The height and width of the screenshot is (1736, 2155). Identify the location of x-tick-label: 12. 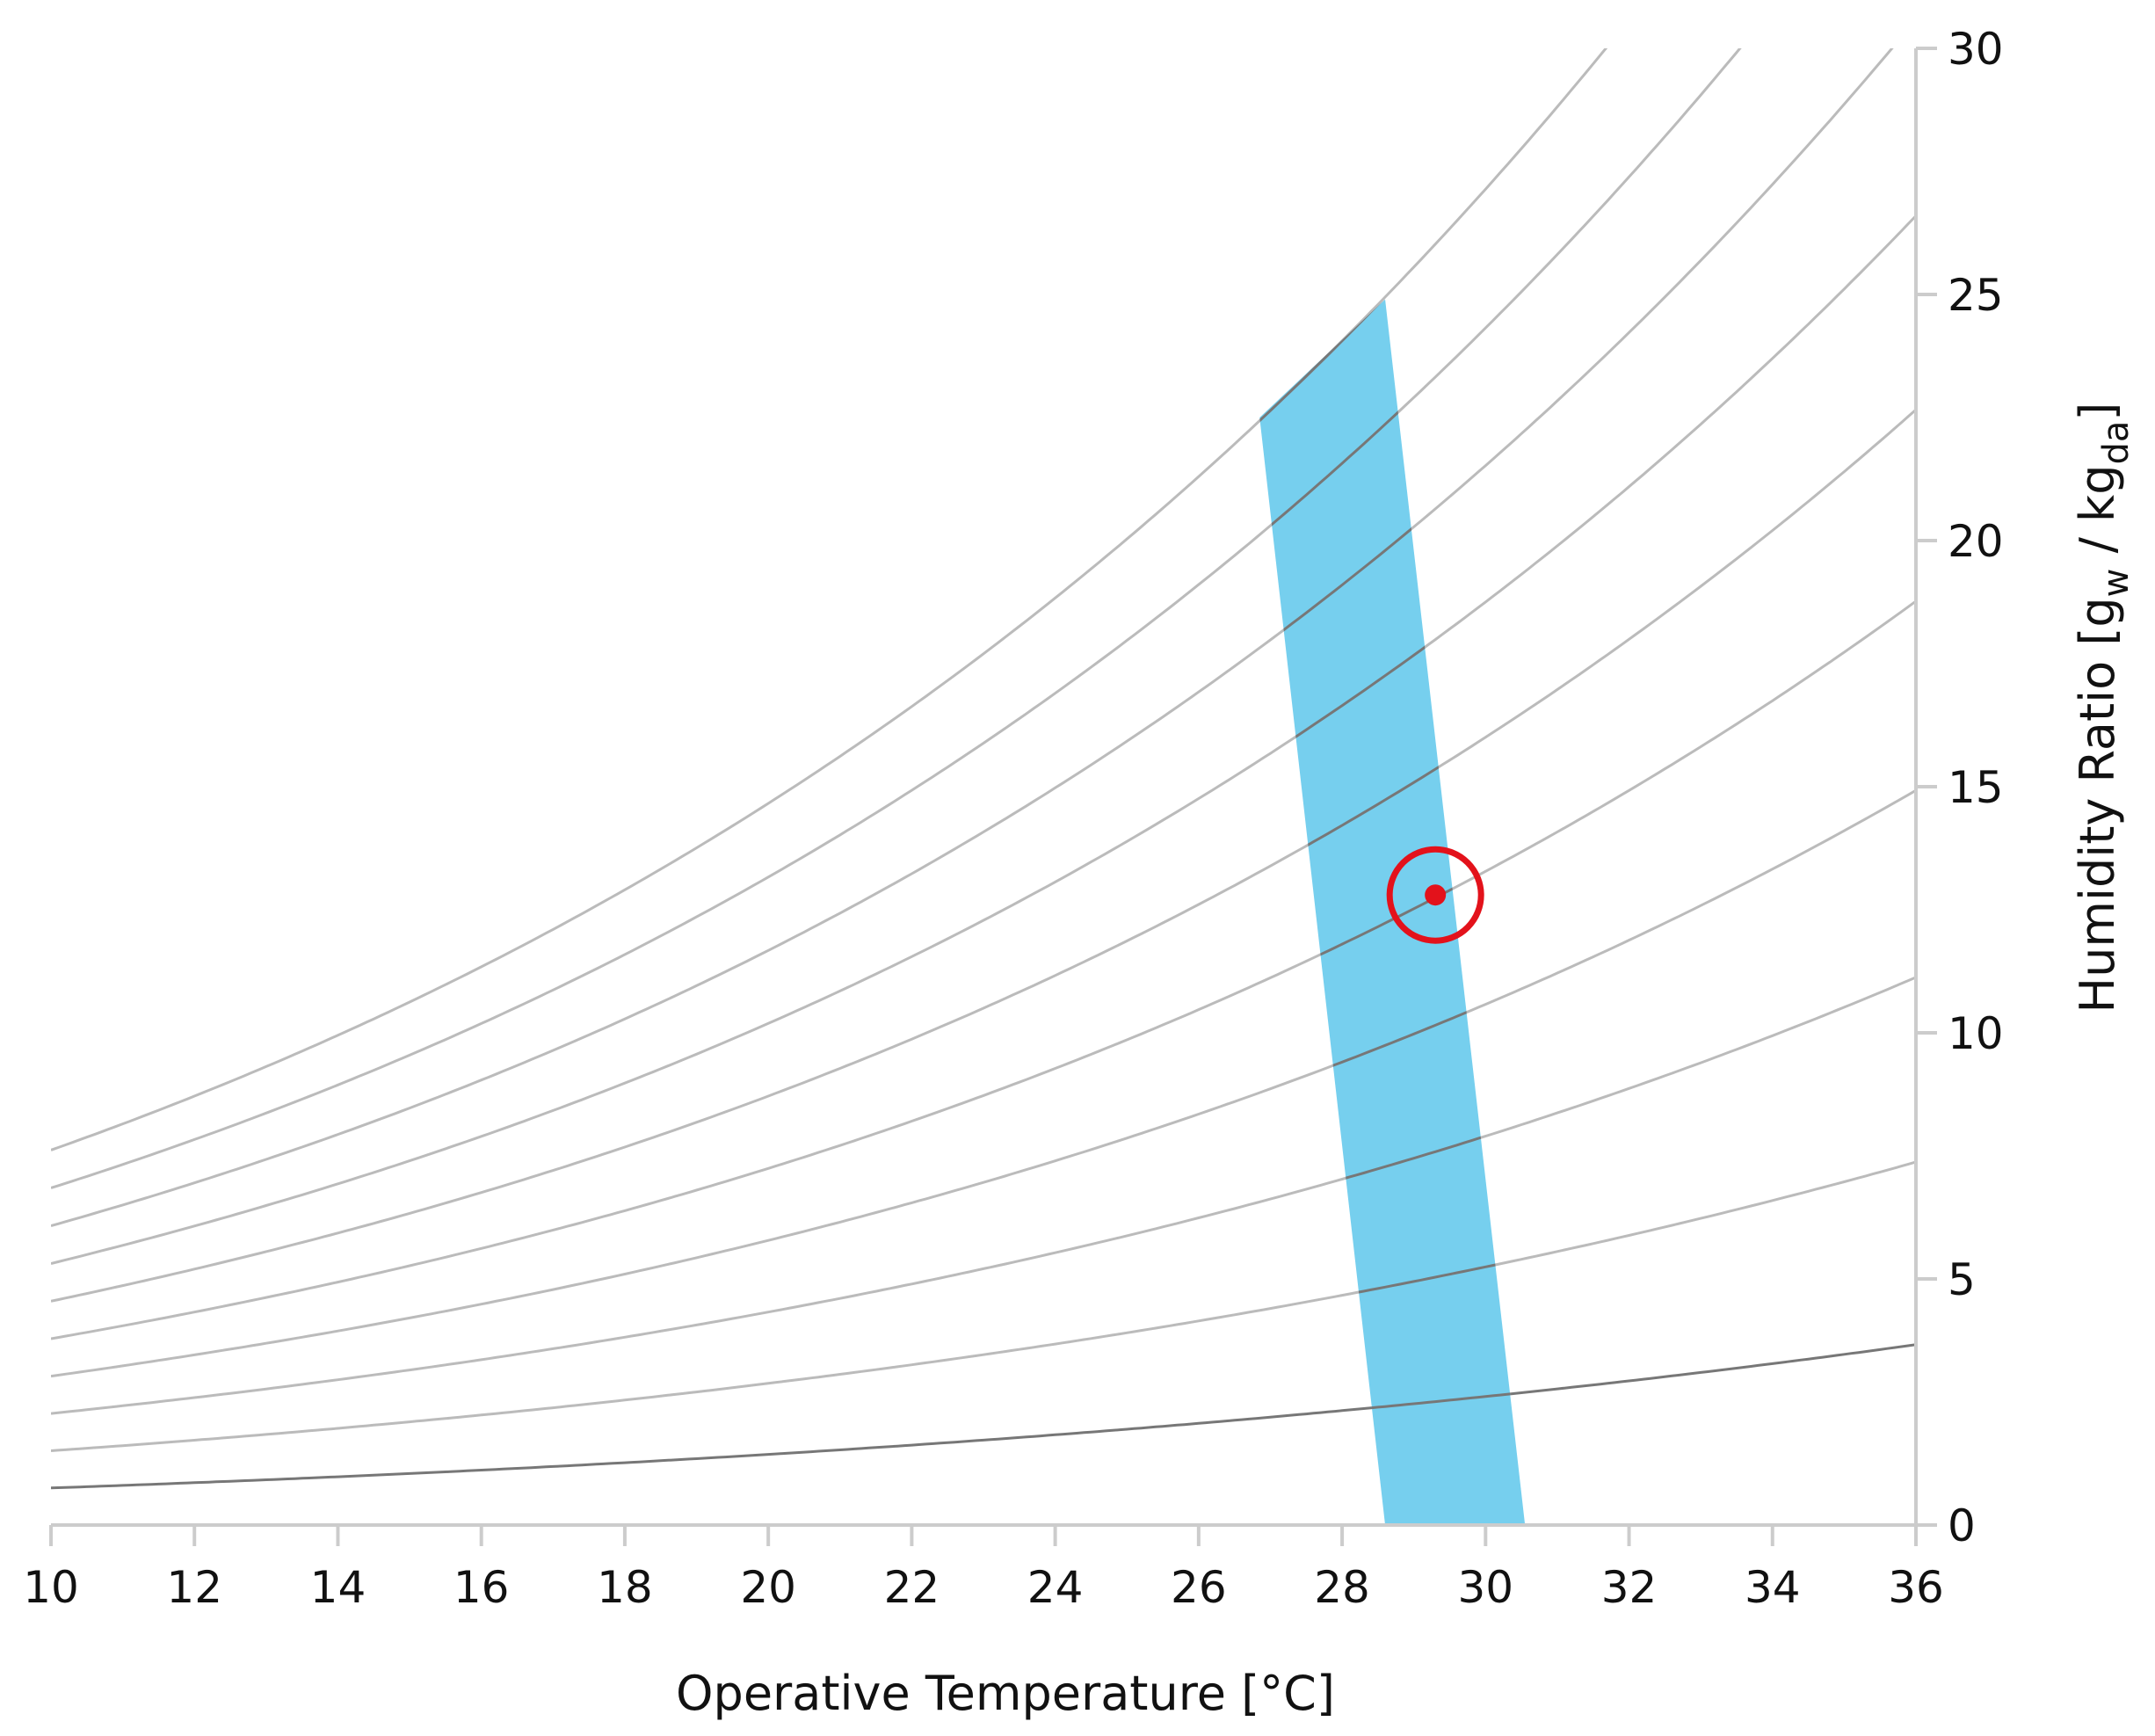
(194, 1587).